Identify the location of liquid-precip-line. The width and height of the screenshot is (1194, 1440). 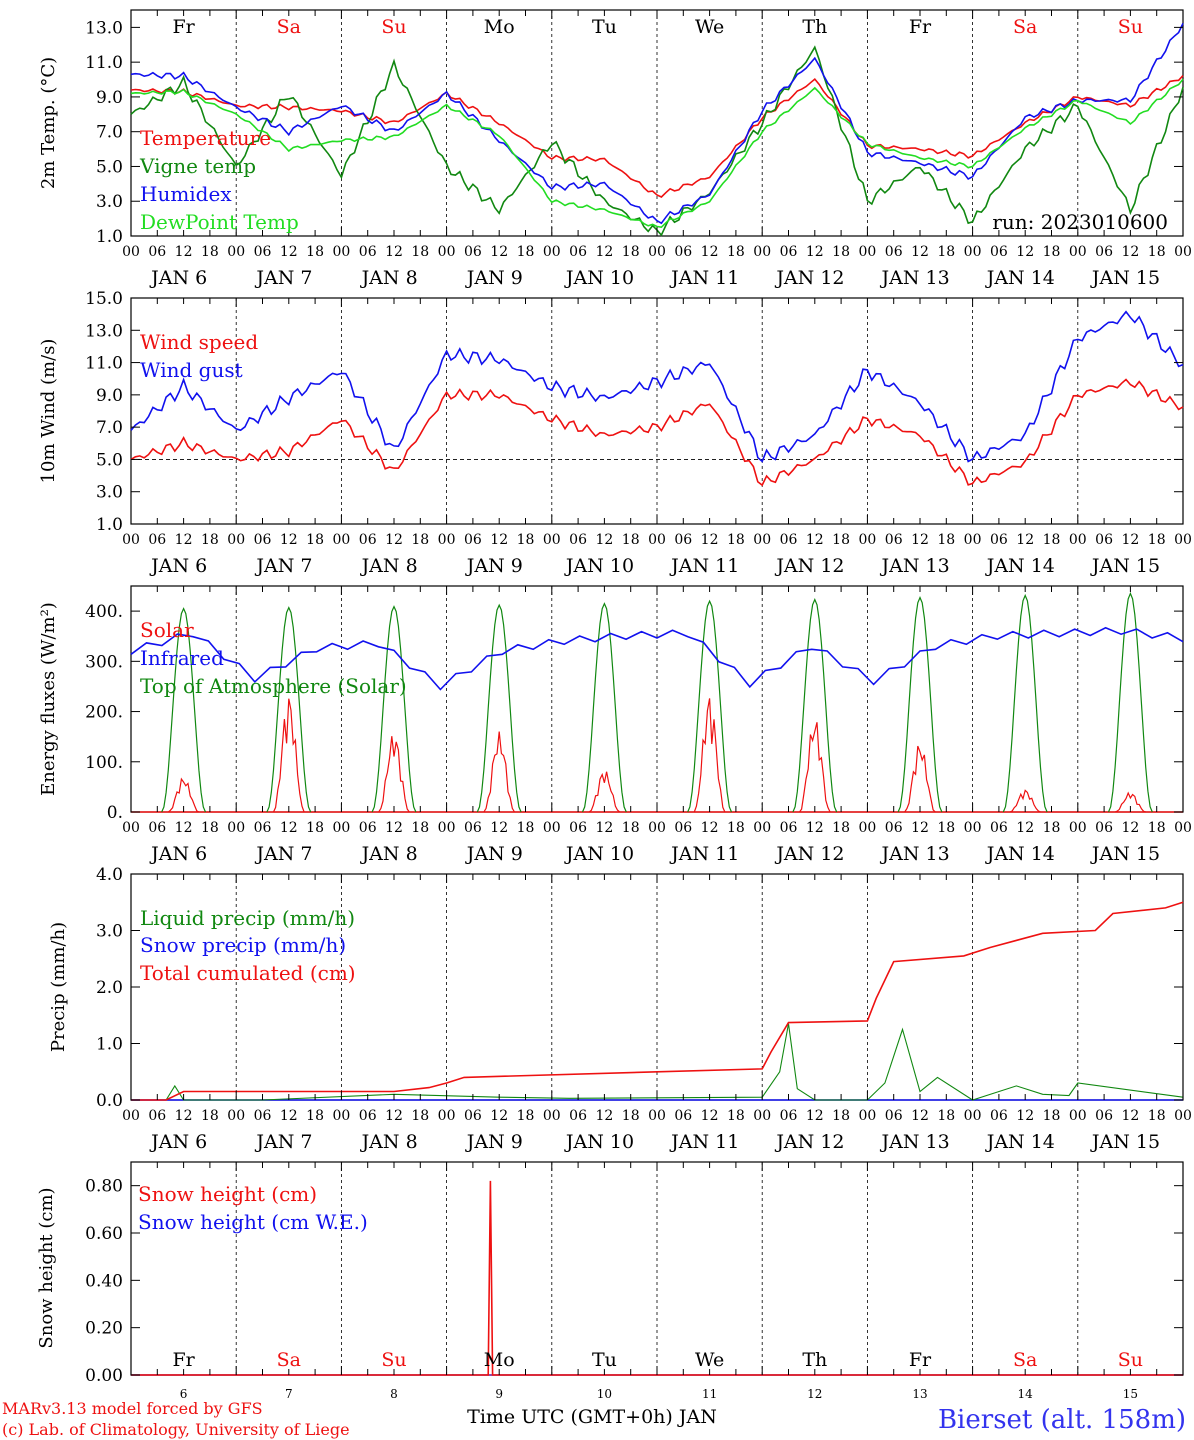
(657, 1062).